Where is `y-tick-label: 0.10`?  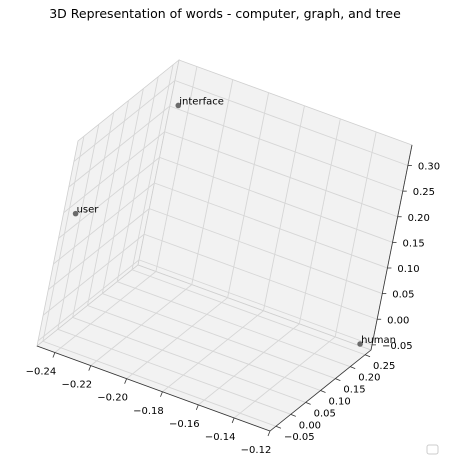
y-tick-label: 0.10 is located at coordinates (340, 402).